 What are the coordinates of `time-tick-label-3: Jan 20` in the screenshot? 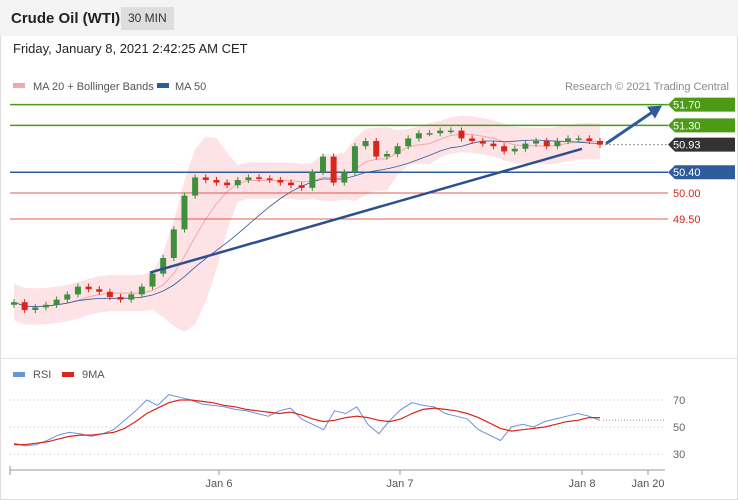 It's located at (647, 484).